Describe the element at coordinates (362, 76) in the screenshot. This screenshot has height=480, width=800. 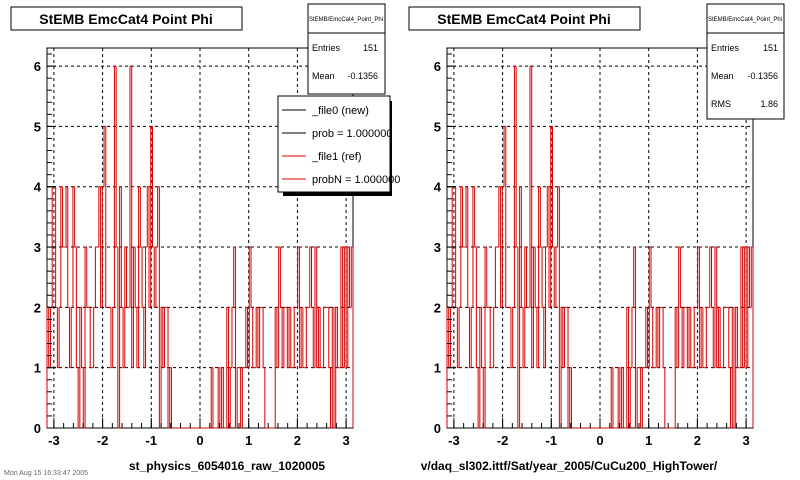
I see `left-stats-mean: -0.1356` at that location.